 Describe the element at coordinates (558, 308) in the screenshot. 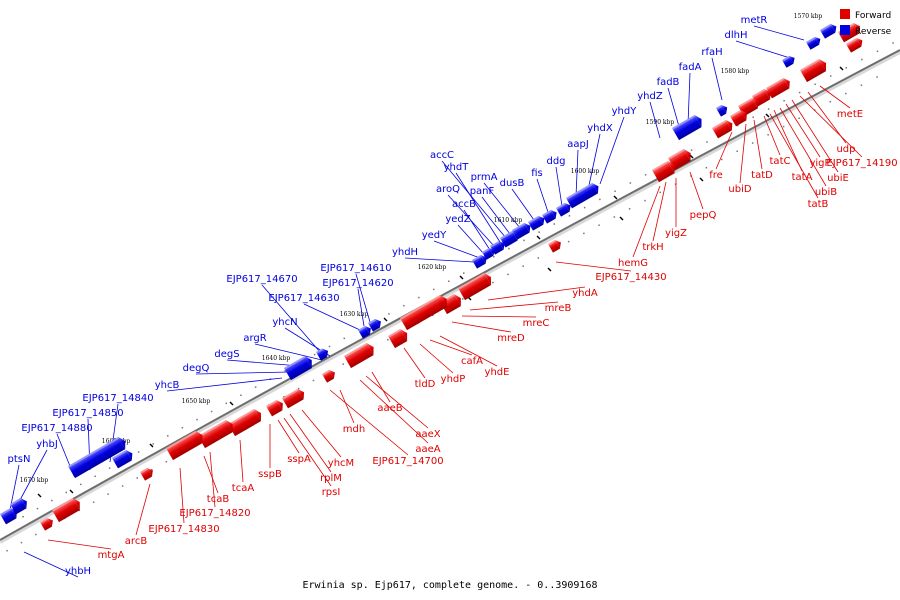

I see `forward-gene-label-mreb: mreB` at that location.